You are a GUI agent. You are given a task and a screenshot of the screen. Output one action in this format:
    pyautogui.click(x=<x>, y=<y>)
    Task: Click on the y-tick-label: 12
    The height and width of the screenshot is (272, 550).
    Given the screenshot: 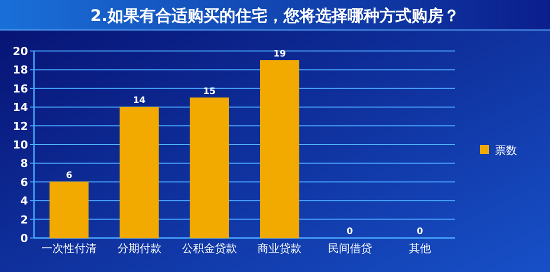 What is the action you would take?
    pyautogui.click(x=20, y=126)
    